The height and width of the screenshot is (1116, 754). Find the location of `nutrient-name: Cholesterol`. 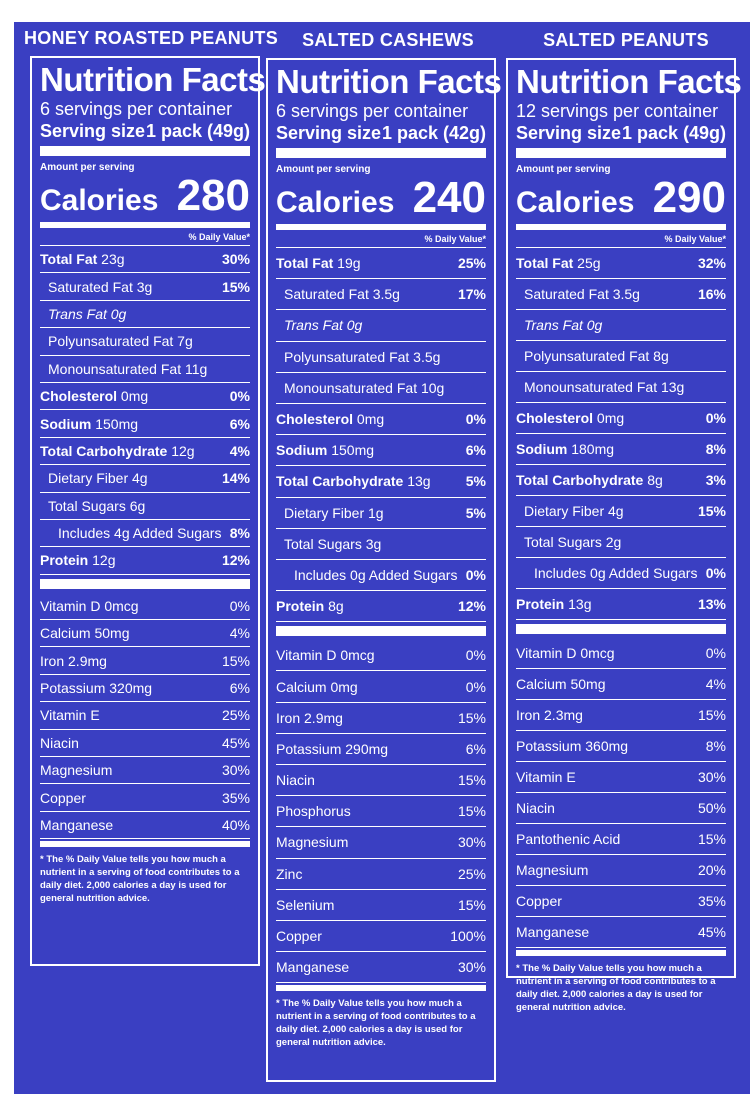

nutrient-name: Cholesterol is located at coordinates (79, 396).